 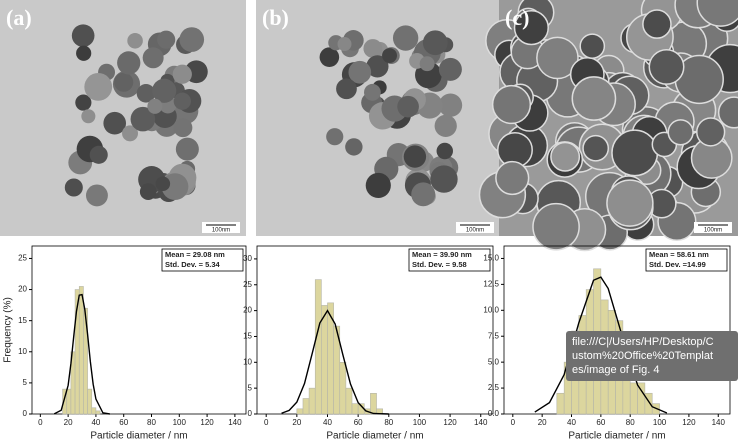 What do you see at coordinates (138, 436) in the screenshot?
I see `x-axis-label: Particle diameter / nm` at bounding box center [138, 436].